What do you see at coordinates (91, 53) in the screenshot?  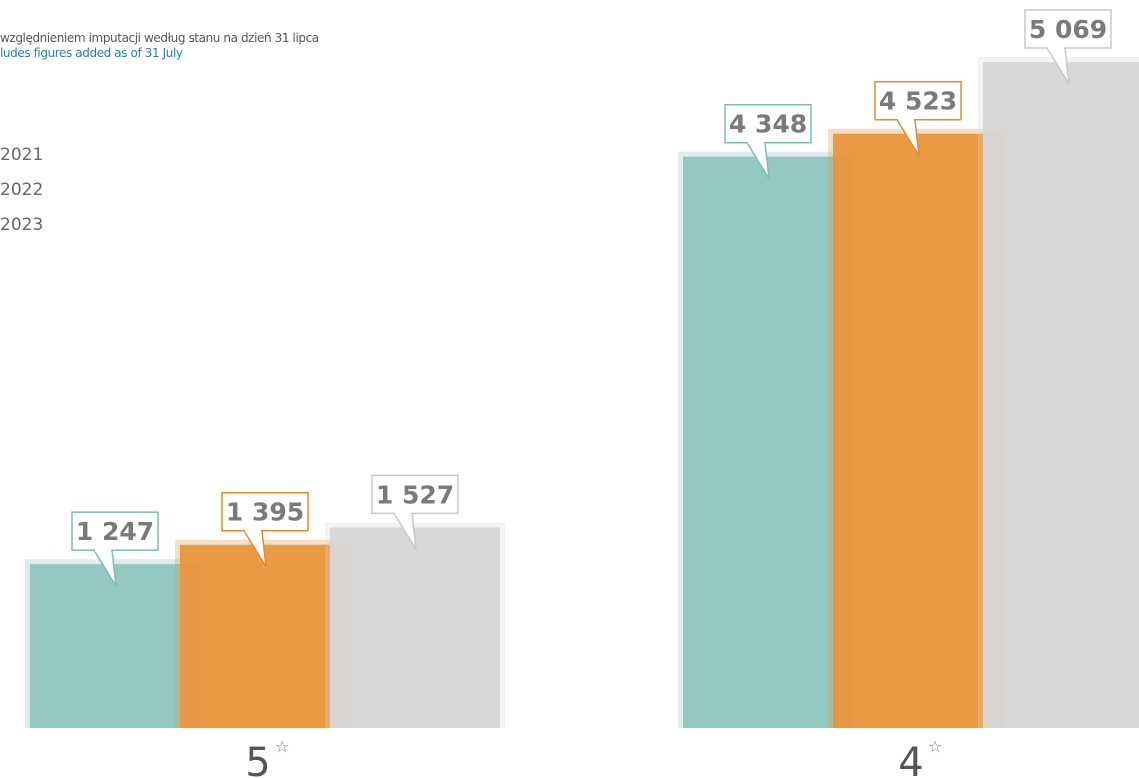 I see `footnote-english: ludes figures added as of 31 July` at bounding box center [91, 53].